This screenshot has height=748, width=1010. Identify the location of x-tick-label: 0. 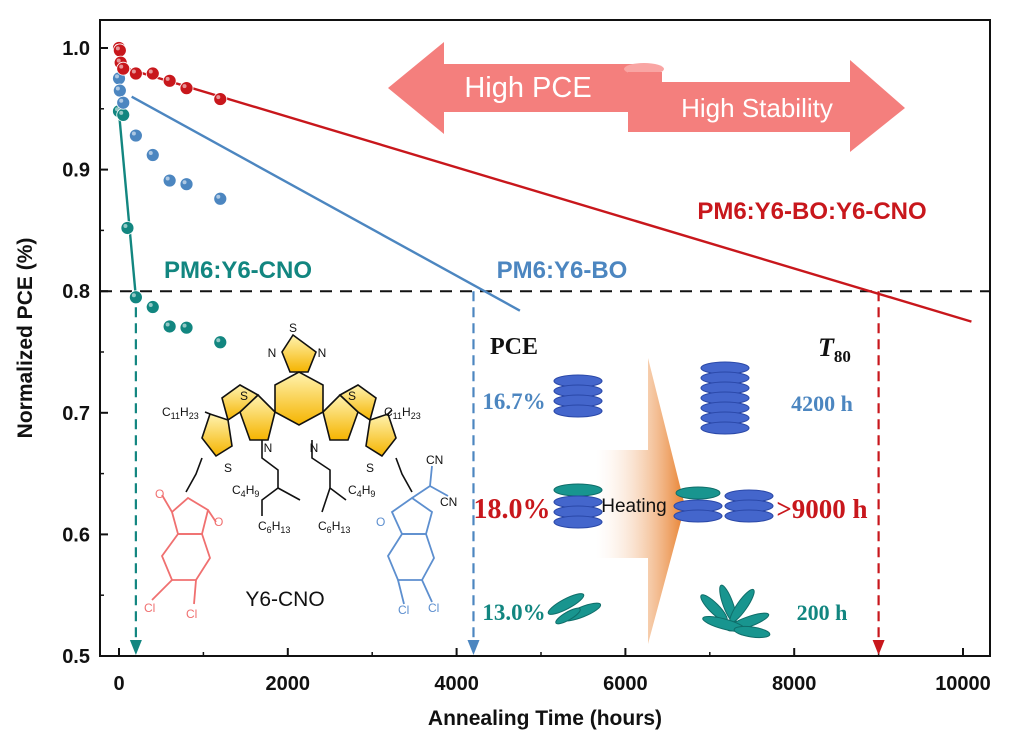
(118, 684).